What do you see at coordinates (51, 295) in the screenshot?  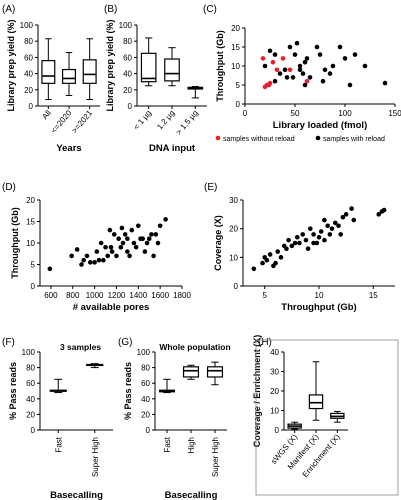 I see `x-tick-label: 600` at bounding box center [51, 295].